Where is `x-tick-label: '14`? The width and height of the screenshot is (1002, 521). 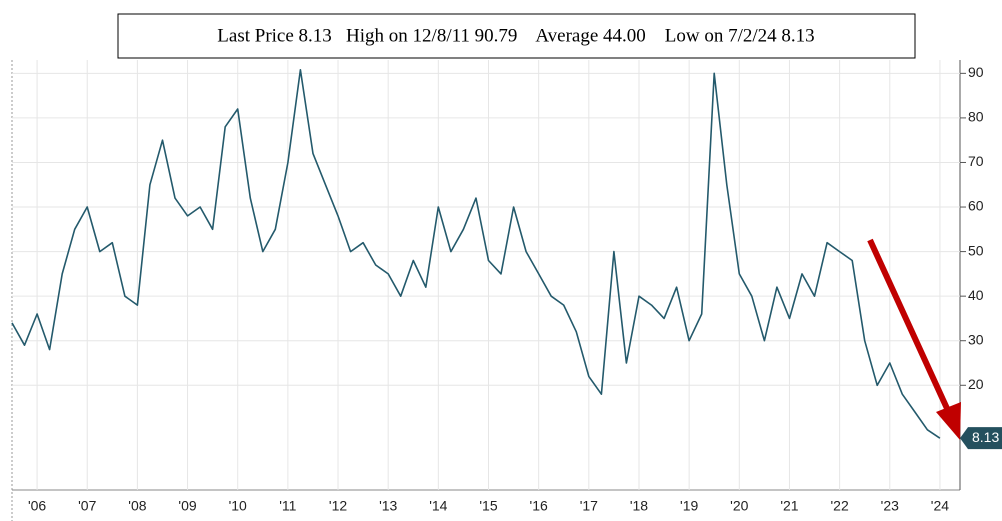
x-tick-label: '14 is located at coordinates (438, 506).